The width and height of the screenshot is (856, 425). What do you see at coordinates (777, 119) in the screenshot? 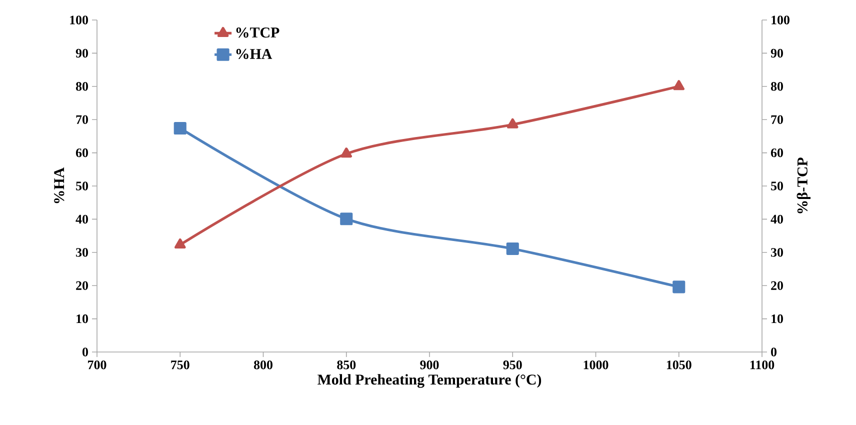
I see `y2-tick-label: 70` at bounding box center [777, 119].